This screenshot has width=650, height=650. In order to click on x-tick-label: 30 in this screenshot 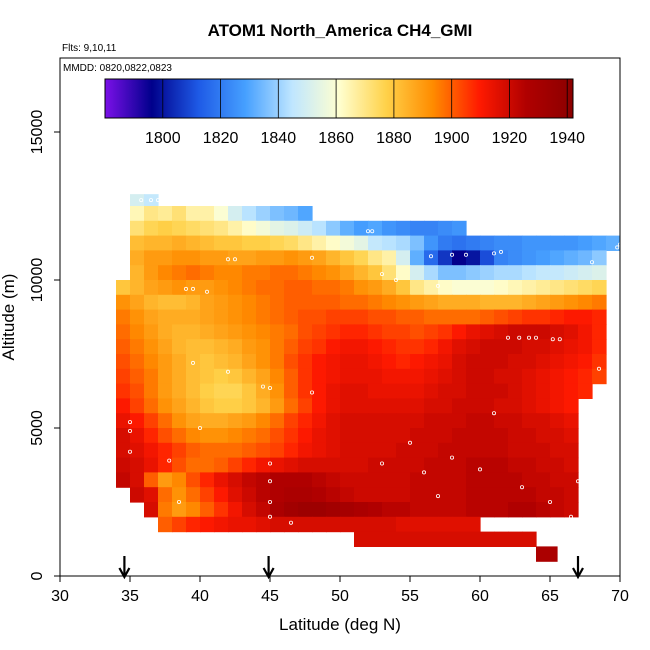, I will do `click(60, 596)`.